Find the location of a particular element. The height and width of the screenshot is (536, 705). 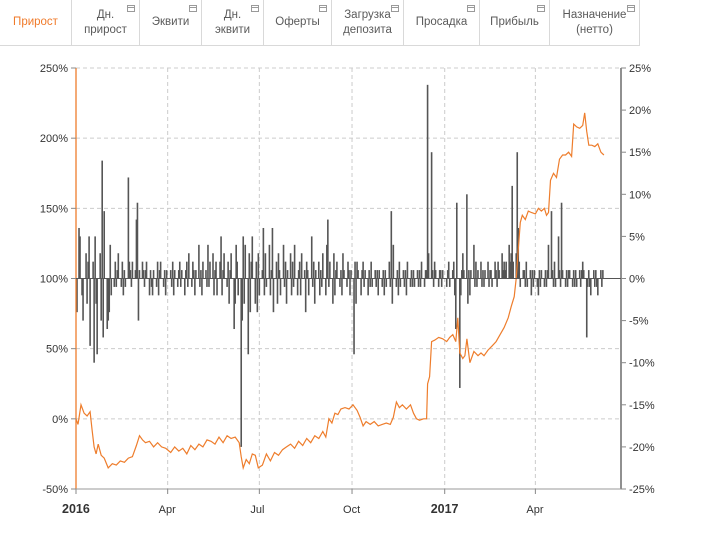

tab-7: Прибыль is located at coordinates (515, 22).